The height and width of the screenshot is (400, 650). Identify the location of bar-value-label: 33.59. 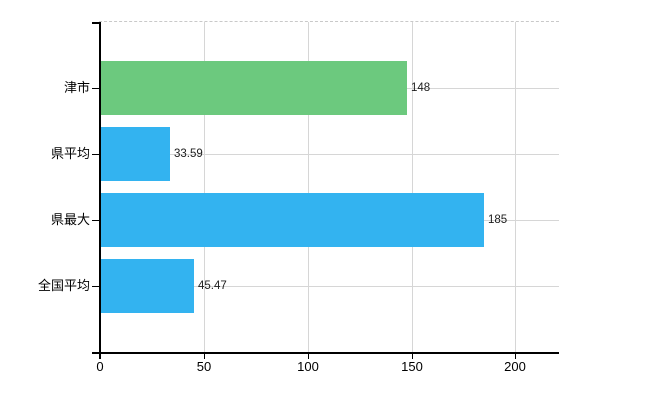
(188, 154).